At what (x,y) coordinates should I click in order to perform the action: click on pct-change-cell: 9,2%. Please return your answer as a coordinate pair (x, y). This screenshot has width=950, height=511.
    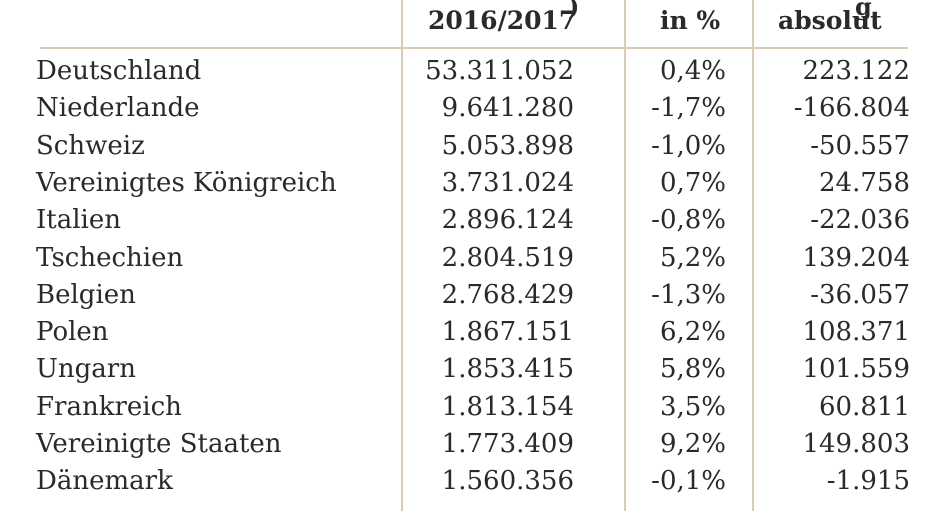
    Looking at the image, I should click on (692, 444).